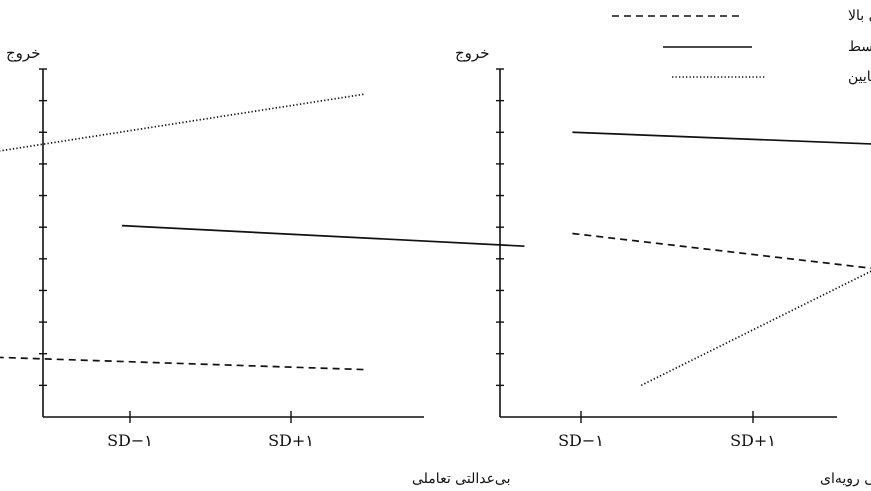  What do you see at coordinates (859, 47) in the screenshot?
I see `legend-label: عاطفه منفی متوسط` at bounding box center [859, 47].